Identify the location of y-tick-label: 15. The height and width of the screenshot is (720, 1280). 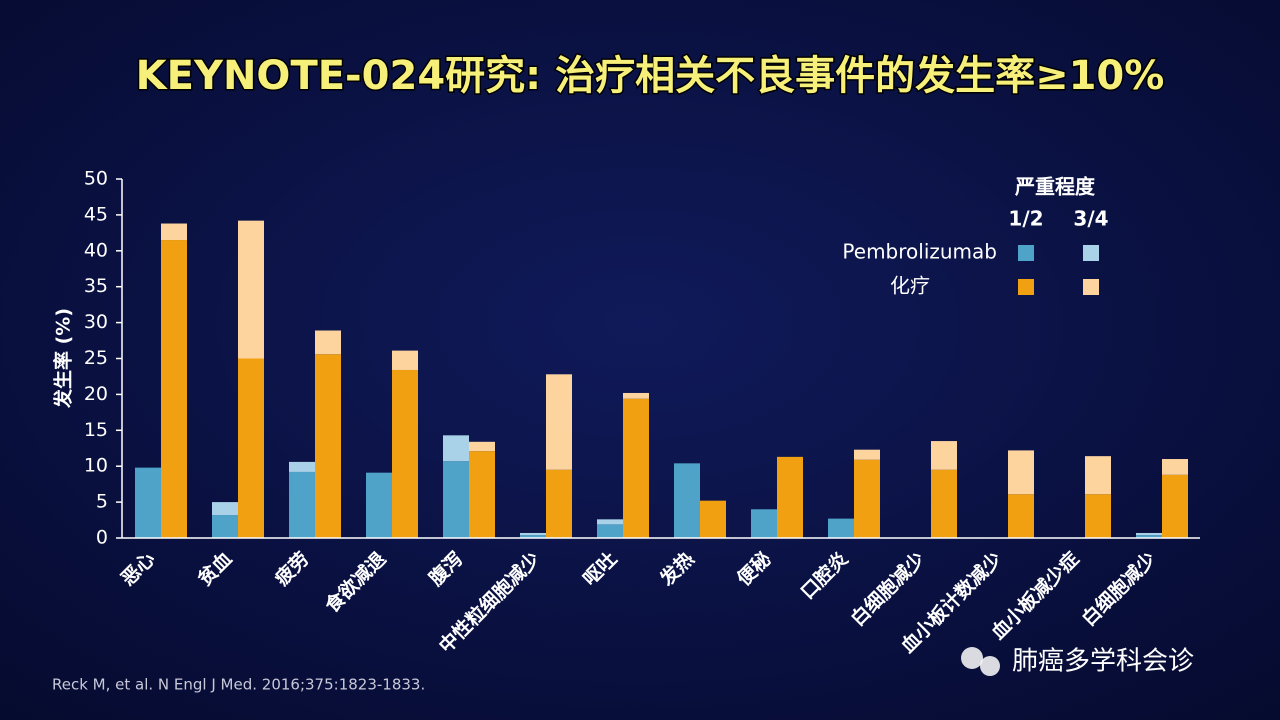
(96, 430).